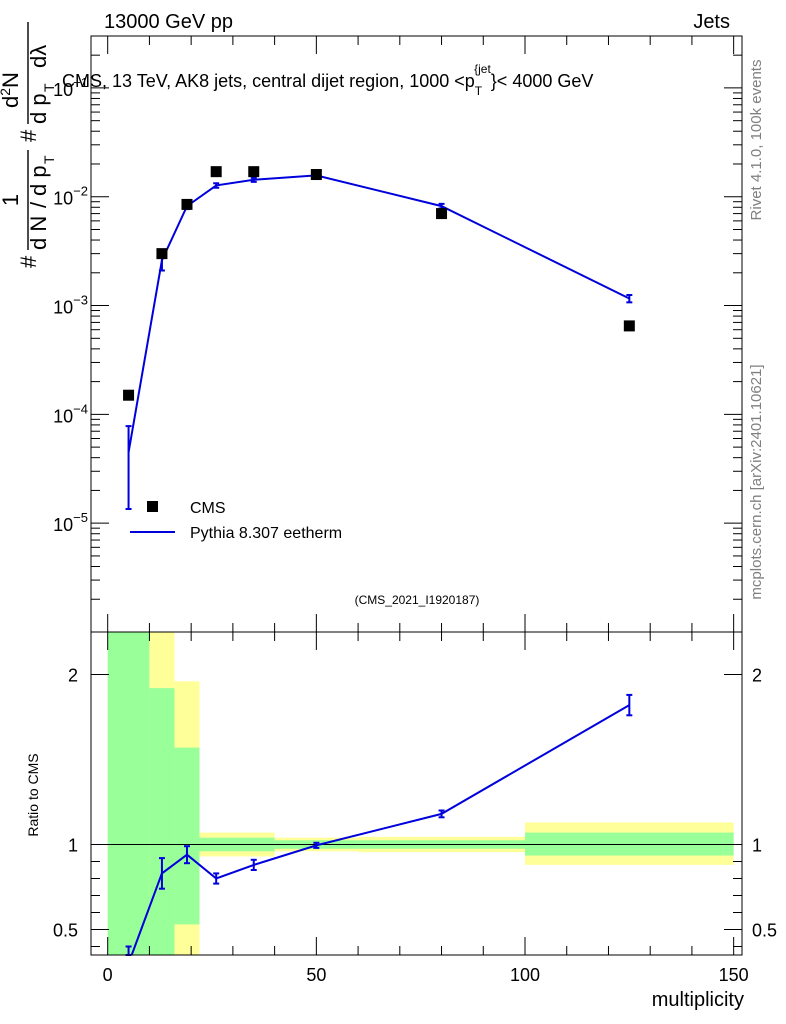 The image size is (786, 1024). Describe the element at coordinates (11, 102) in the screenshot. I see `ylabel-d: d` at that location.